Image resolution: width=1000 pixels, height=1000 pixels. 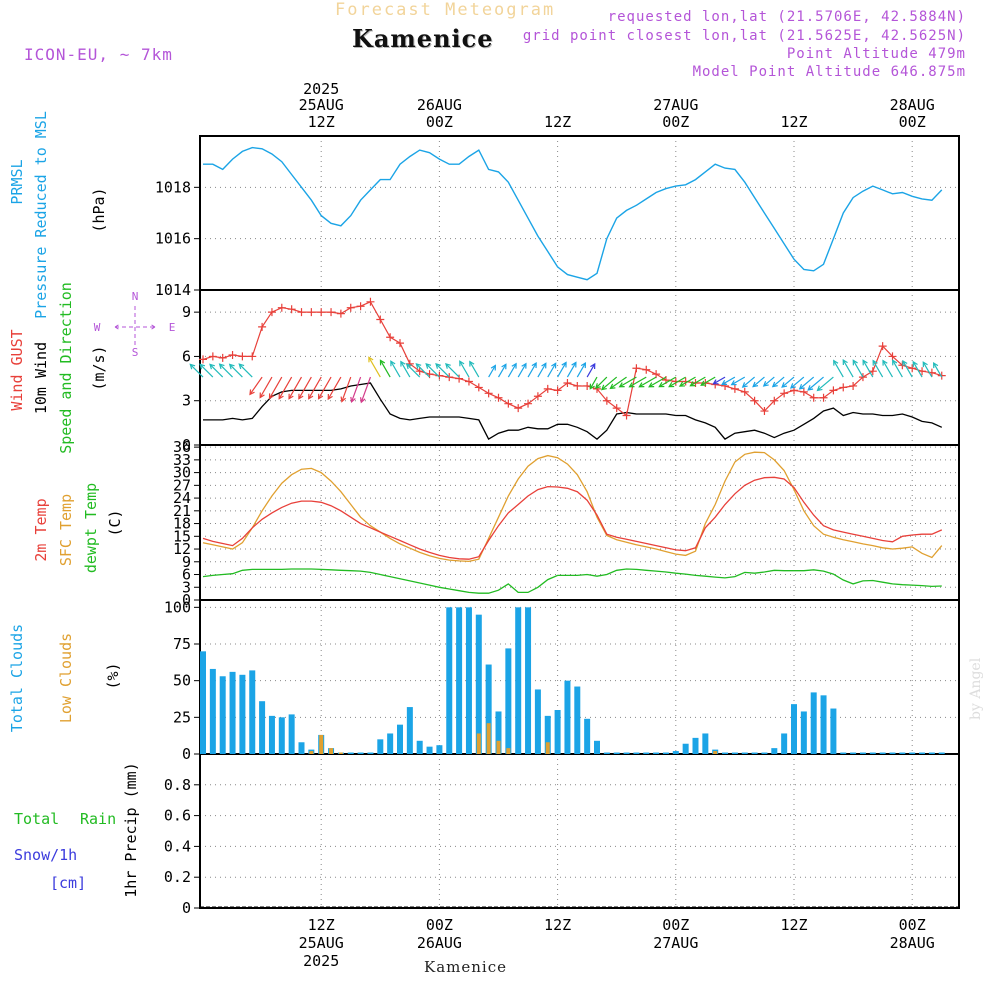 I want to click on requested-point: requested lon,lat (21.5706E, 42.5884N), so click(x=786, y=17).